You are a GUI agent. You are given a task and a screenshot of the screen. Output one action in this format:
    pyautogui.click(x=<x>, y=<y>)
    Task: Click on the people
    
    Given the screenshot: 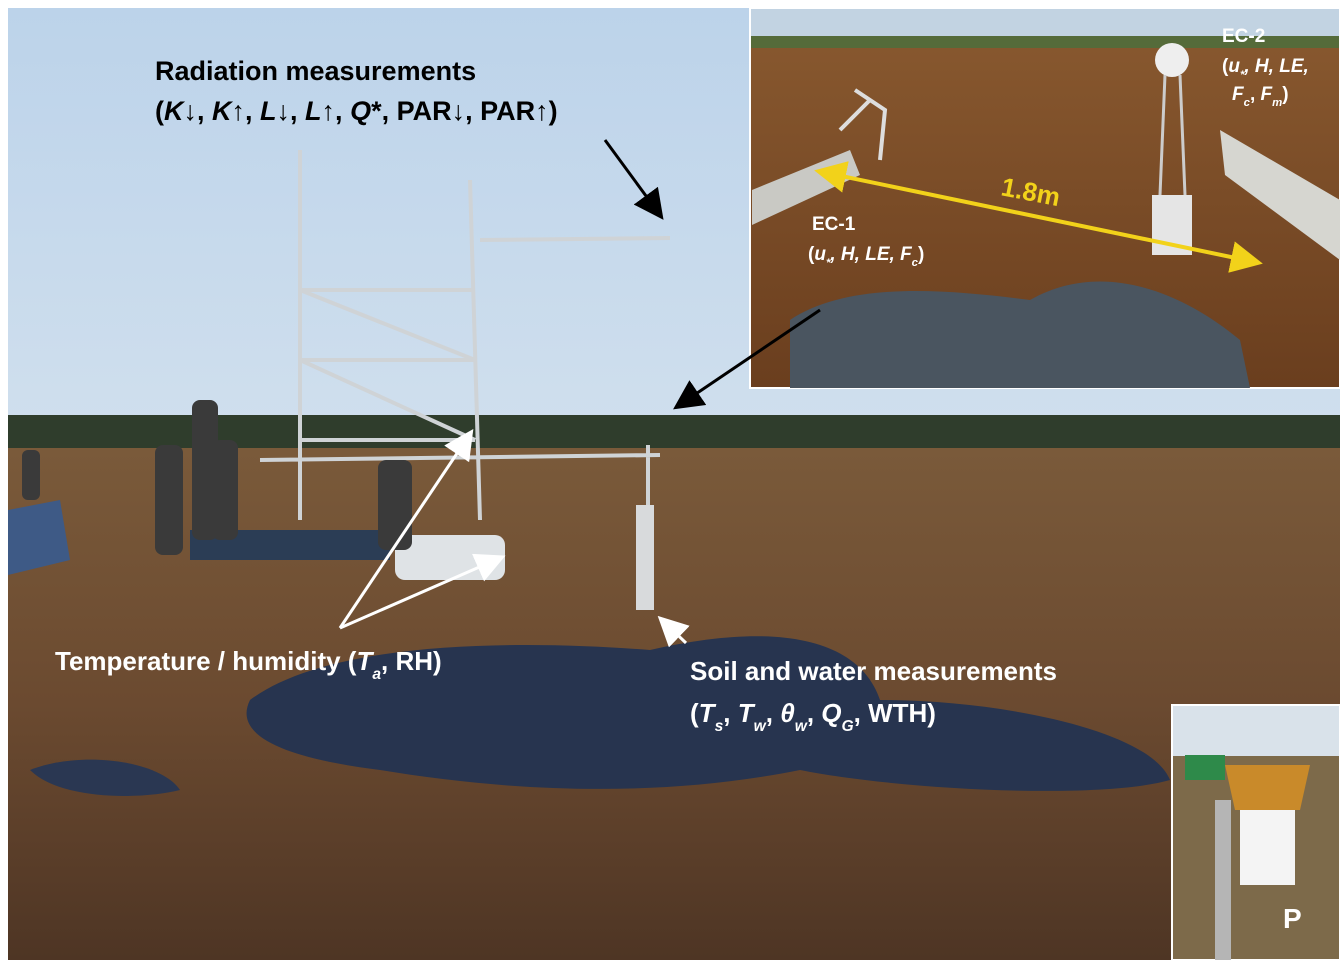 What is the action you would take?
    pyautogui.click(x=217, y=477)
    